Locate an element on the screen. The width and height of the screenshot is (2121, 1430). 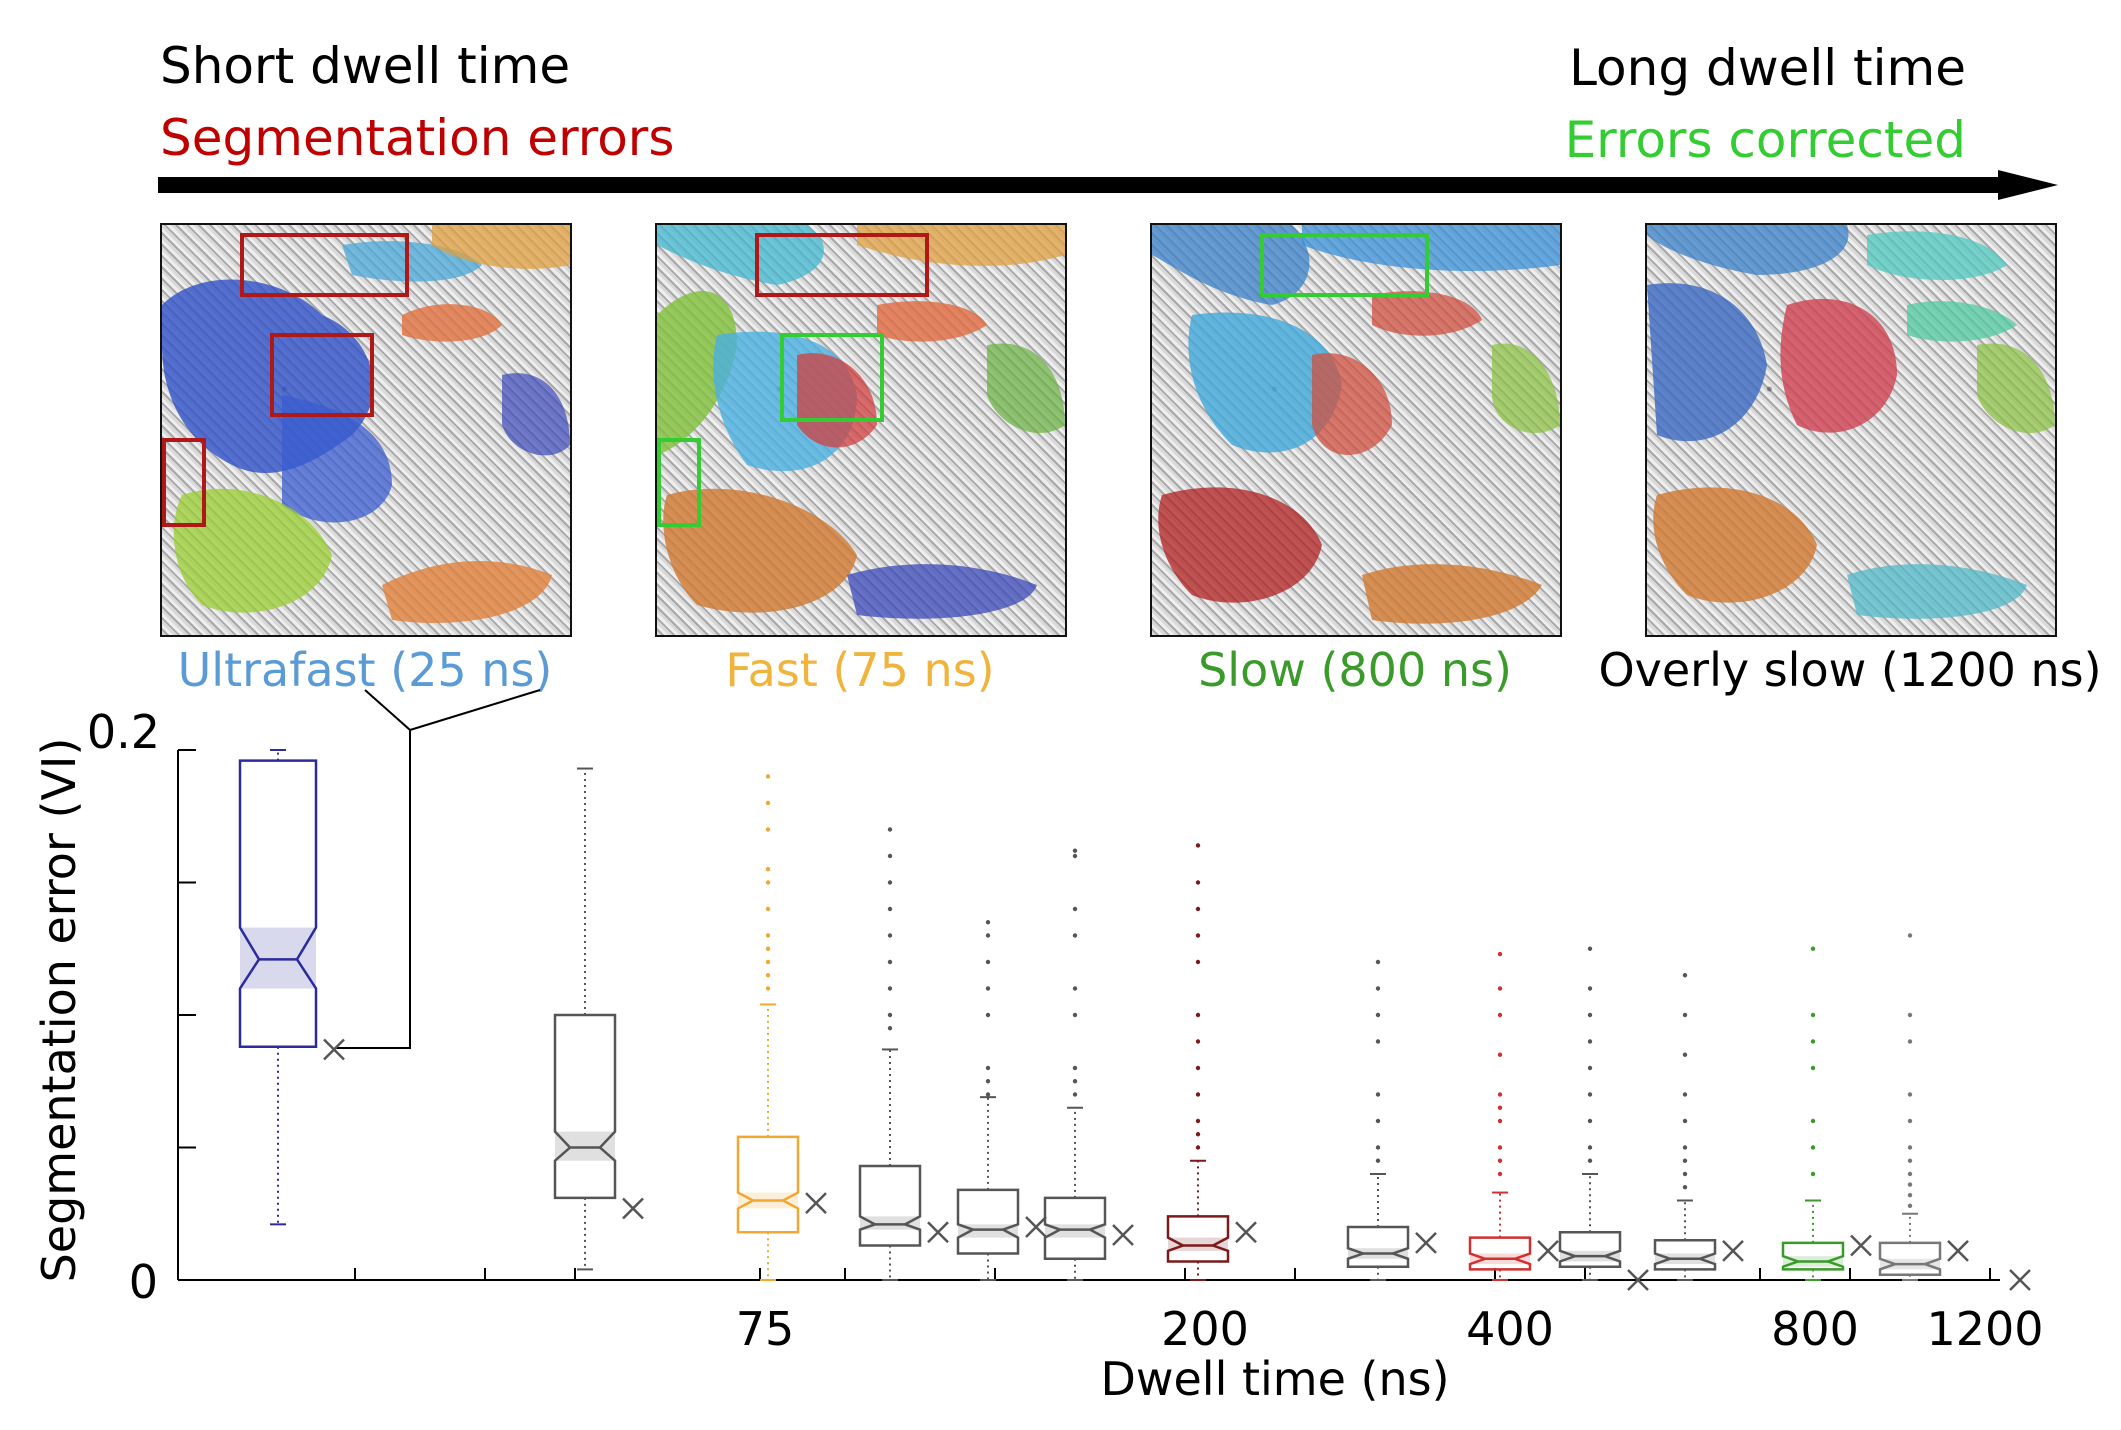
x-axis-label: Dwell time (ns) is located at coordinates (1274, 1379).